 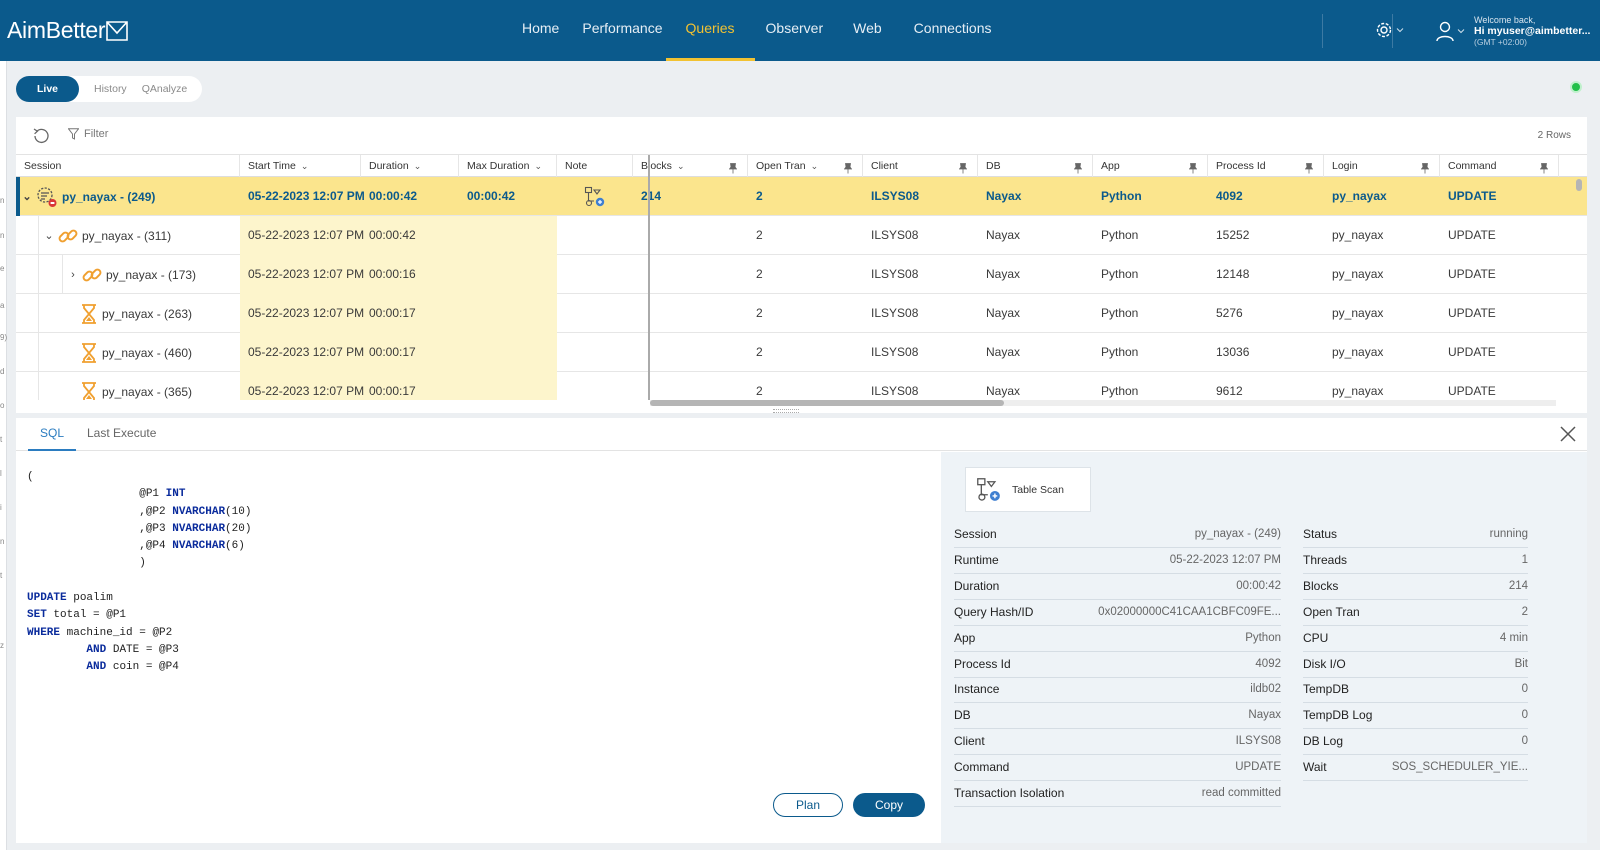 I want to click on nav-queries: Queries, so click(x=710, y=30).